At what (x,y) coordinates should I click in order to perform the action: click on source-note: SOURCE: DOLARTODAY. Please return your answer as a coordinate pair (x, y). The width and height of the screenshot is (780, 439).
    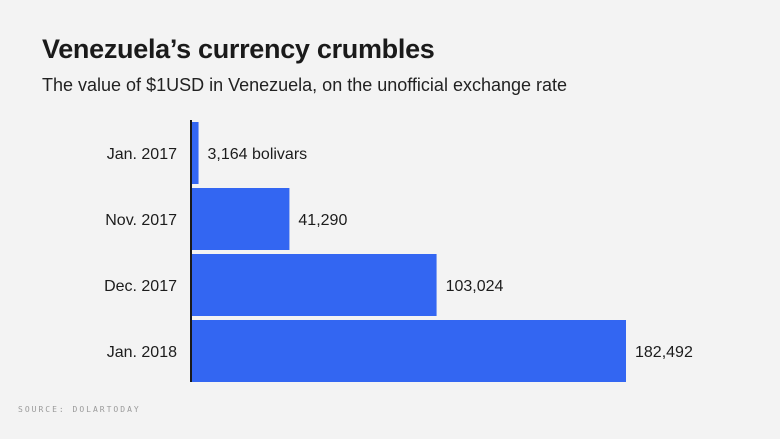
    Looking at the image, I should click on (79, 409).